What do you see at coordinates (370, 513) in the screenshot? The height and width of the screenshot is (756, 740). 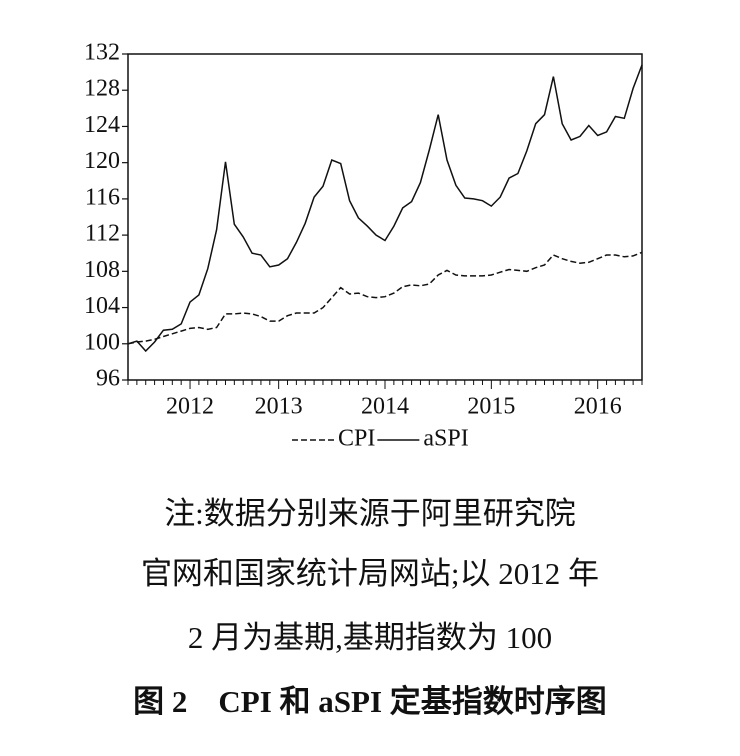 I see `note-line: 注:数据分别来源于阿里研究院` at bounding box center [370, 513].